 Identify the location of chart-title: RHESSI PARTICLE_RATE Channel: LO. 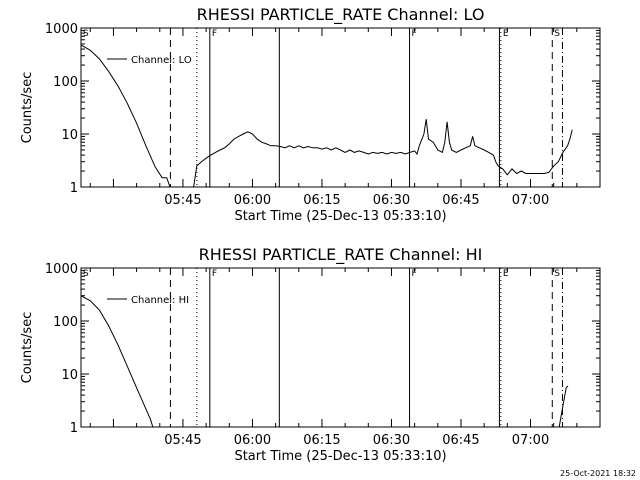
(341, 15).